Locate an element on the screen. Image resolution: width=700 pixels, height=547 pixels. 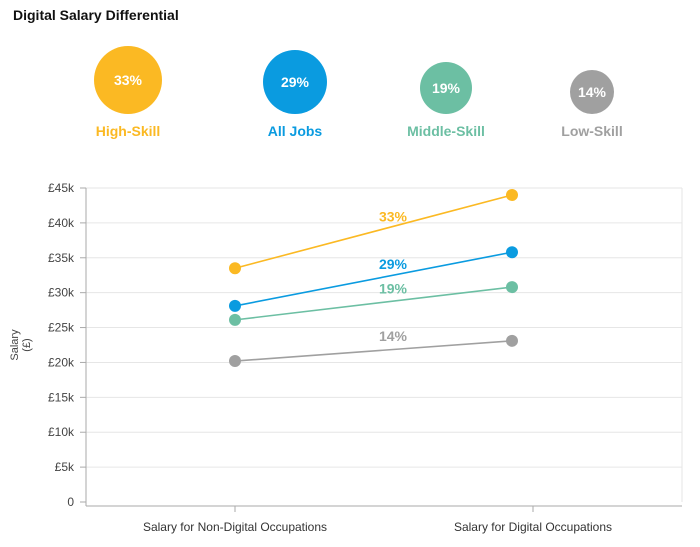
y-tick-label: 0 is located at coordinates (70, 502).